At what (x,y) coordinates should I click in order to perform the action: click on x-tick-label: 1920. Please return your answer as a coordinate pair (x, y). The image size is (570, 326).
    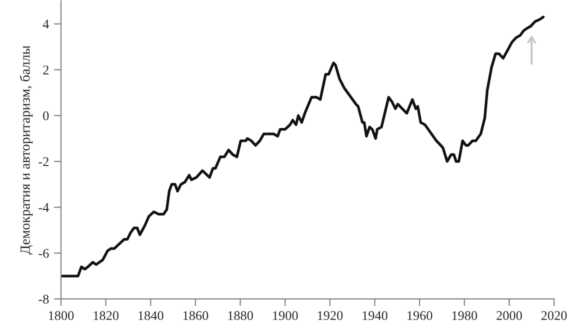
    Looking at the image, I should click on (330, 315).